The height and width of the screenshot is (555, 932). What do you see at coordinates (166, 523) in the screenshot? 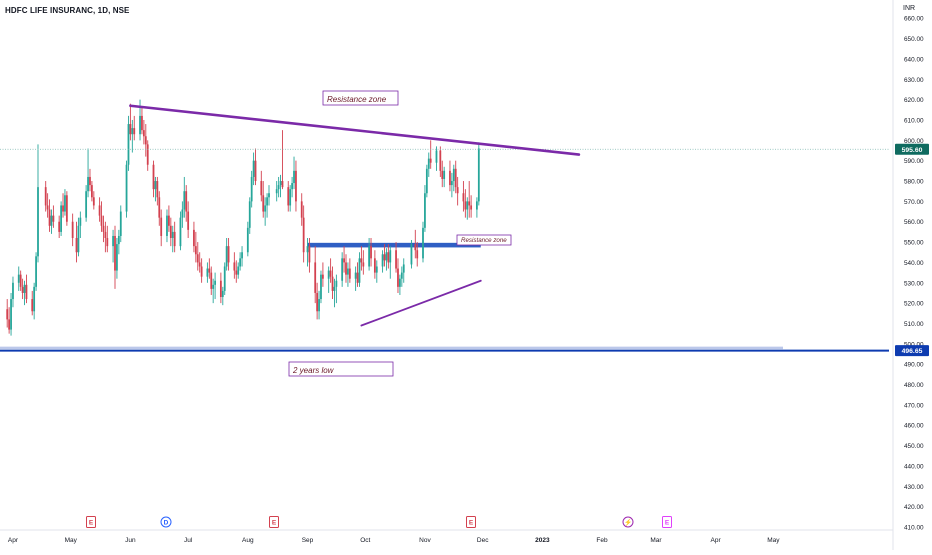
I see `event-marker-label: D` at bounding box center [166, 523].